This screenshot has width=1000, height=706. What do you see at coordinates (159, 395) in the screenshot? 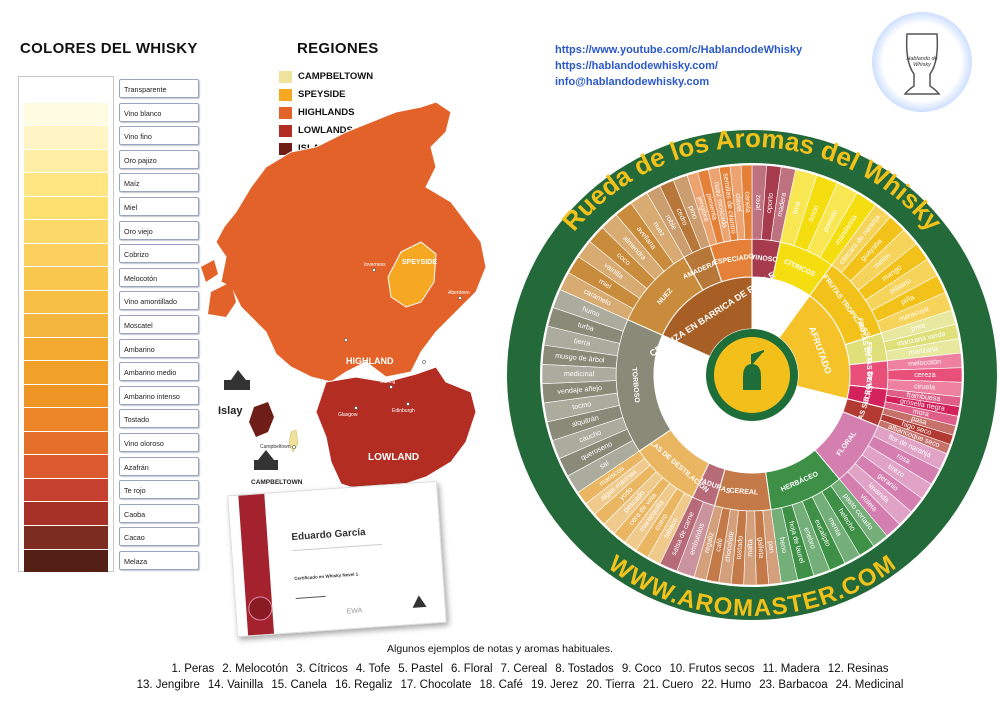
I see `color-label: Ambarino intenso` at bounding box center [159, 395].